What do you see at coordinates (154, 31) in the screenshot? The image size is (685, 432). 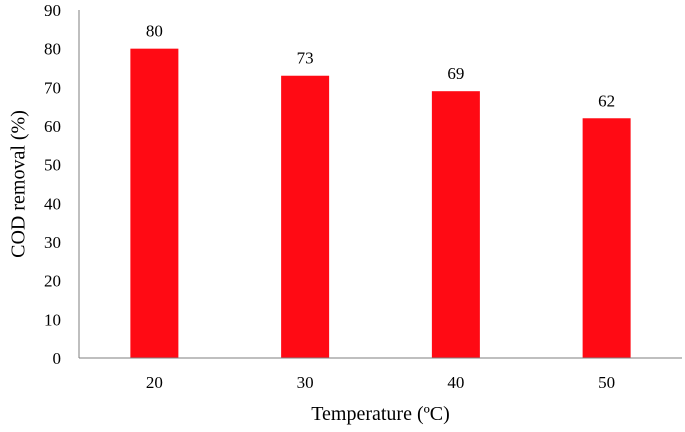 I see `data-label-20: 80` at bounding box center [154, 31].